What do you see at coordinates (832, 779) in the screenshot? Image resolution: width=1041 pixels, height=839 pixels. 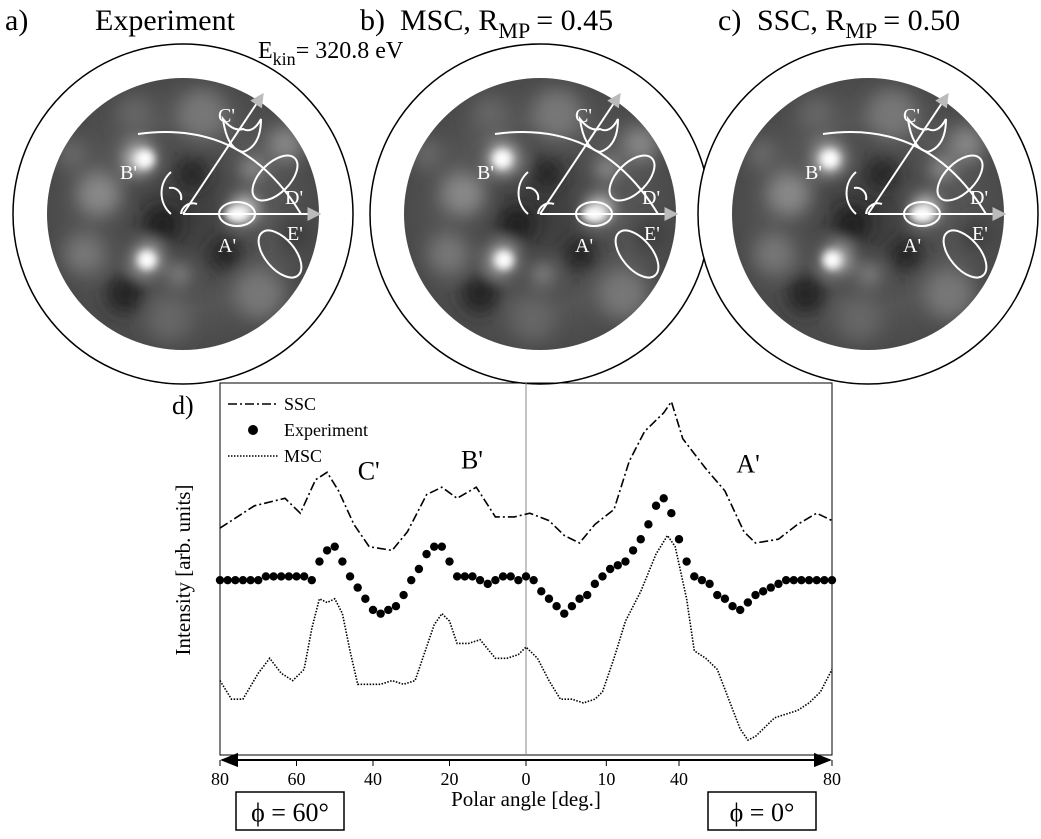 I see `x-tick-label: 80` at bounding box center [832, 779].